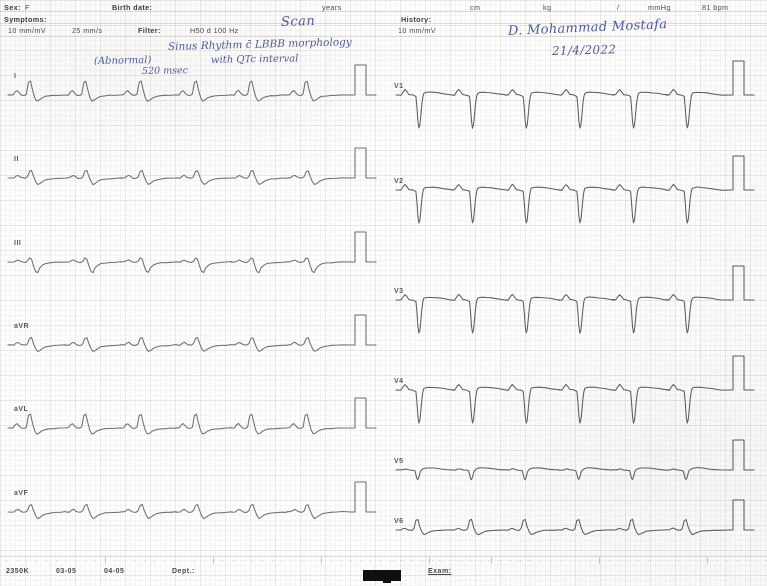 The height and width of the screenshot is (586, 767). What do you see at coordinates (715, 7) in the screenshot?
I see `heart-rate-value: 81 bpm` at bounding box center [715, 7].